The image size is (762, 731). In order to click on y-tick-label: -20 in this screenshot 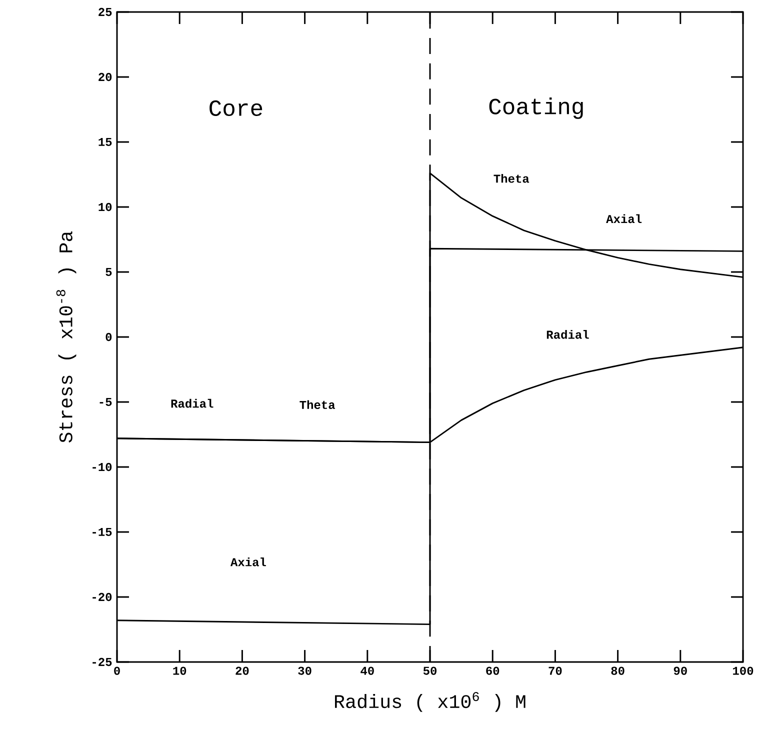, I will do `click(102, 597)`.